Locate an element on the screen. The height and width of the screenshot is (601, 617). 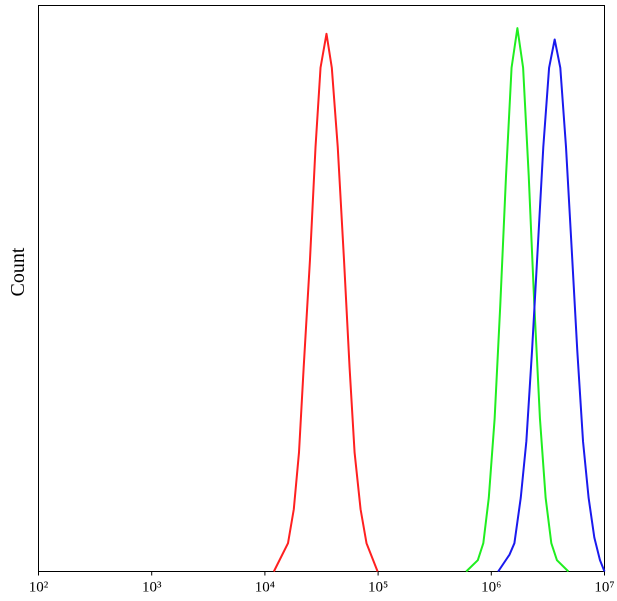
x-tick-label: 10⁴ is located at coordinates (265, 588).